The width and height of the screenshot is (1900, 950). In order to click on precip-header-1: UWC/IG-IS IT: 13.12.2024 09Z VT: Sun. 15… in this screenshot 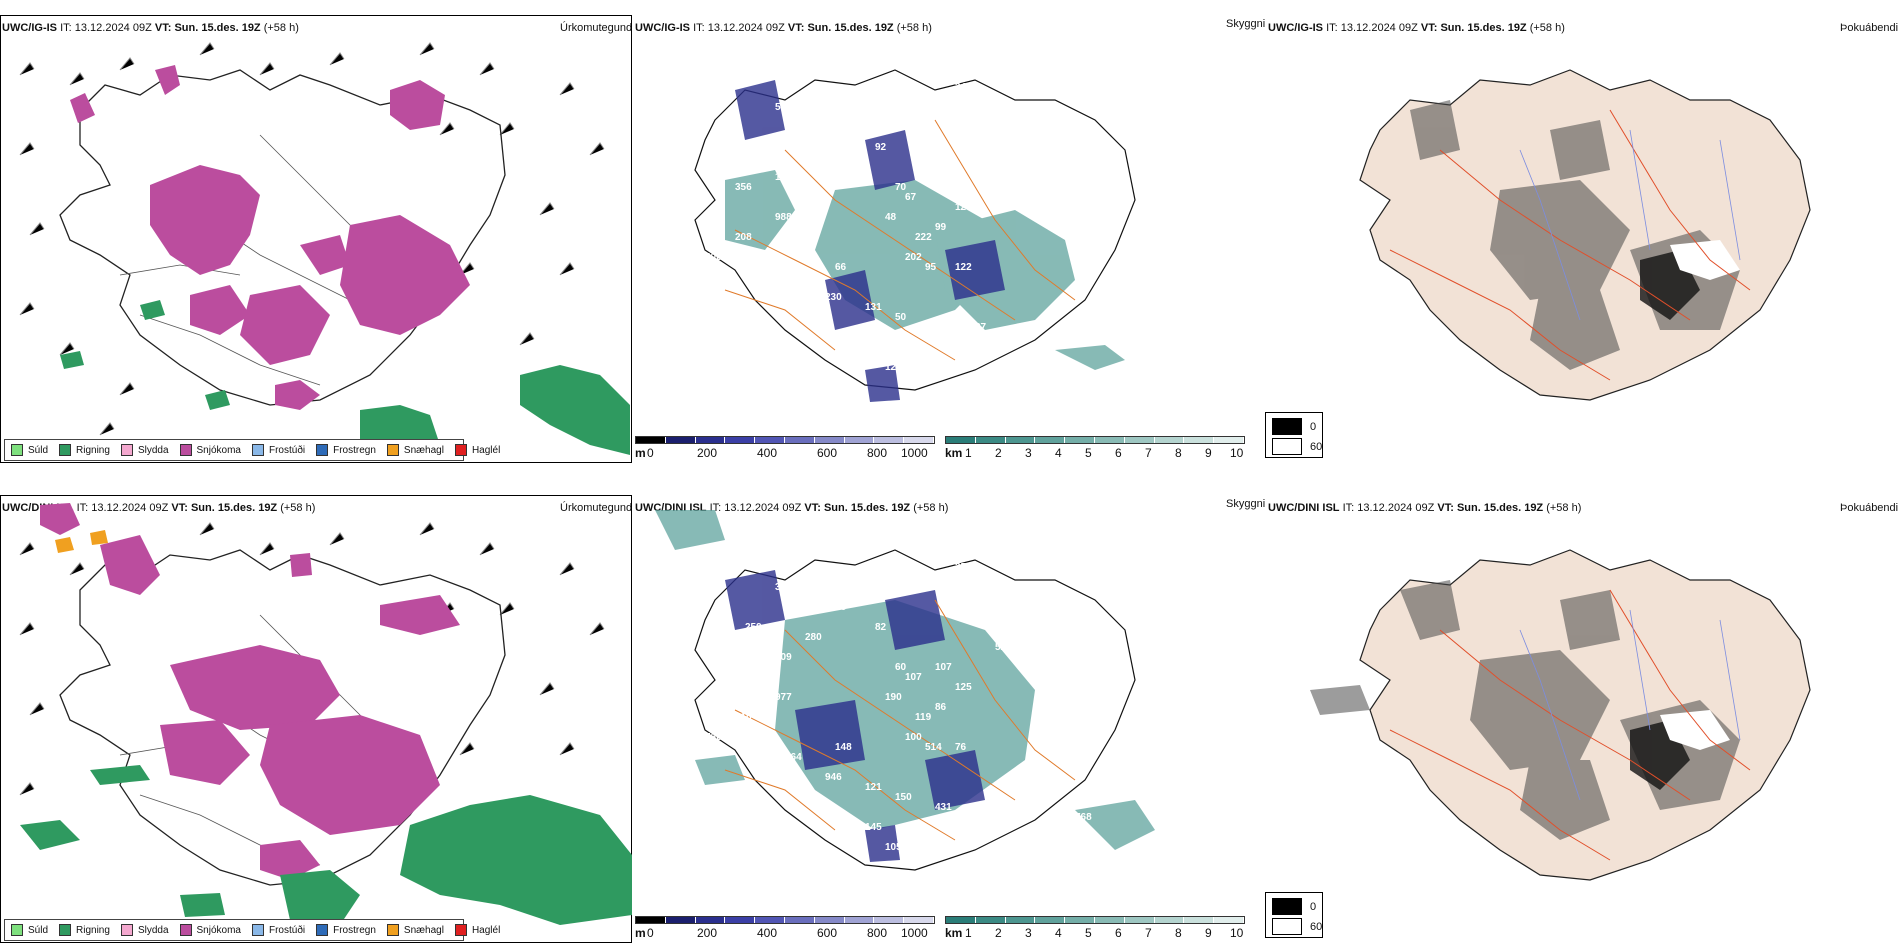, I will do `click(150, 28)`.